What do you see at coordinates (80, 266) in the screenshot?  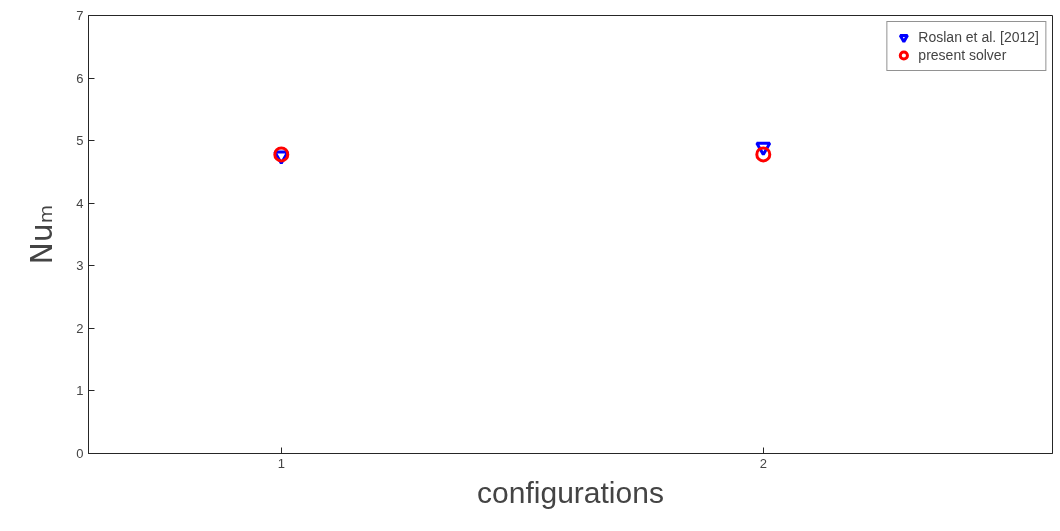 I see `y-tick-label: 3` at bounding box center [80, 266].